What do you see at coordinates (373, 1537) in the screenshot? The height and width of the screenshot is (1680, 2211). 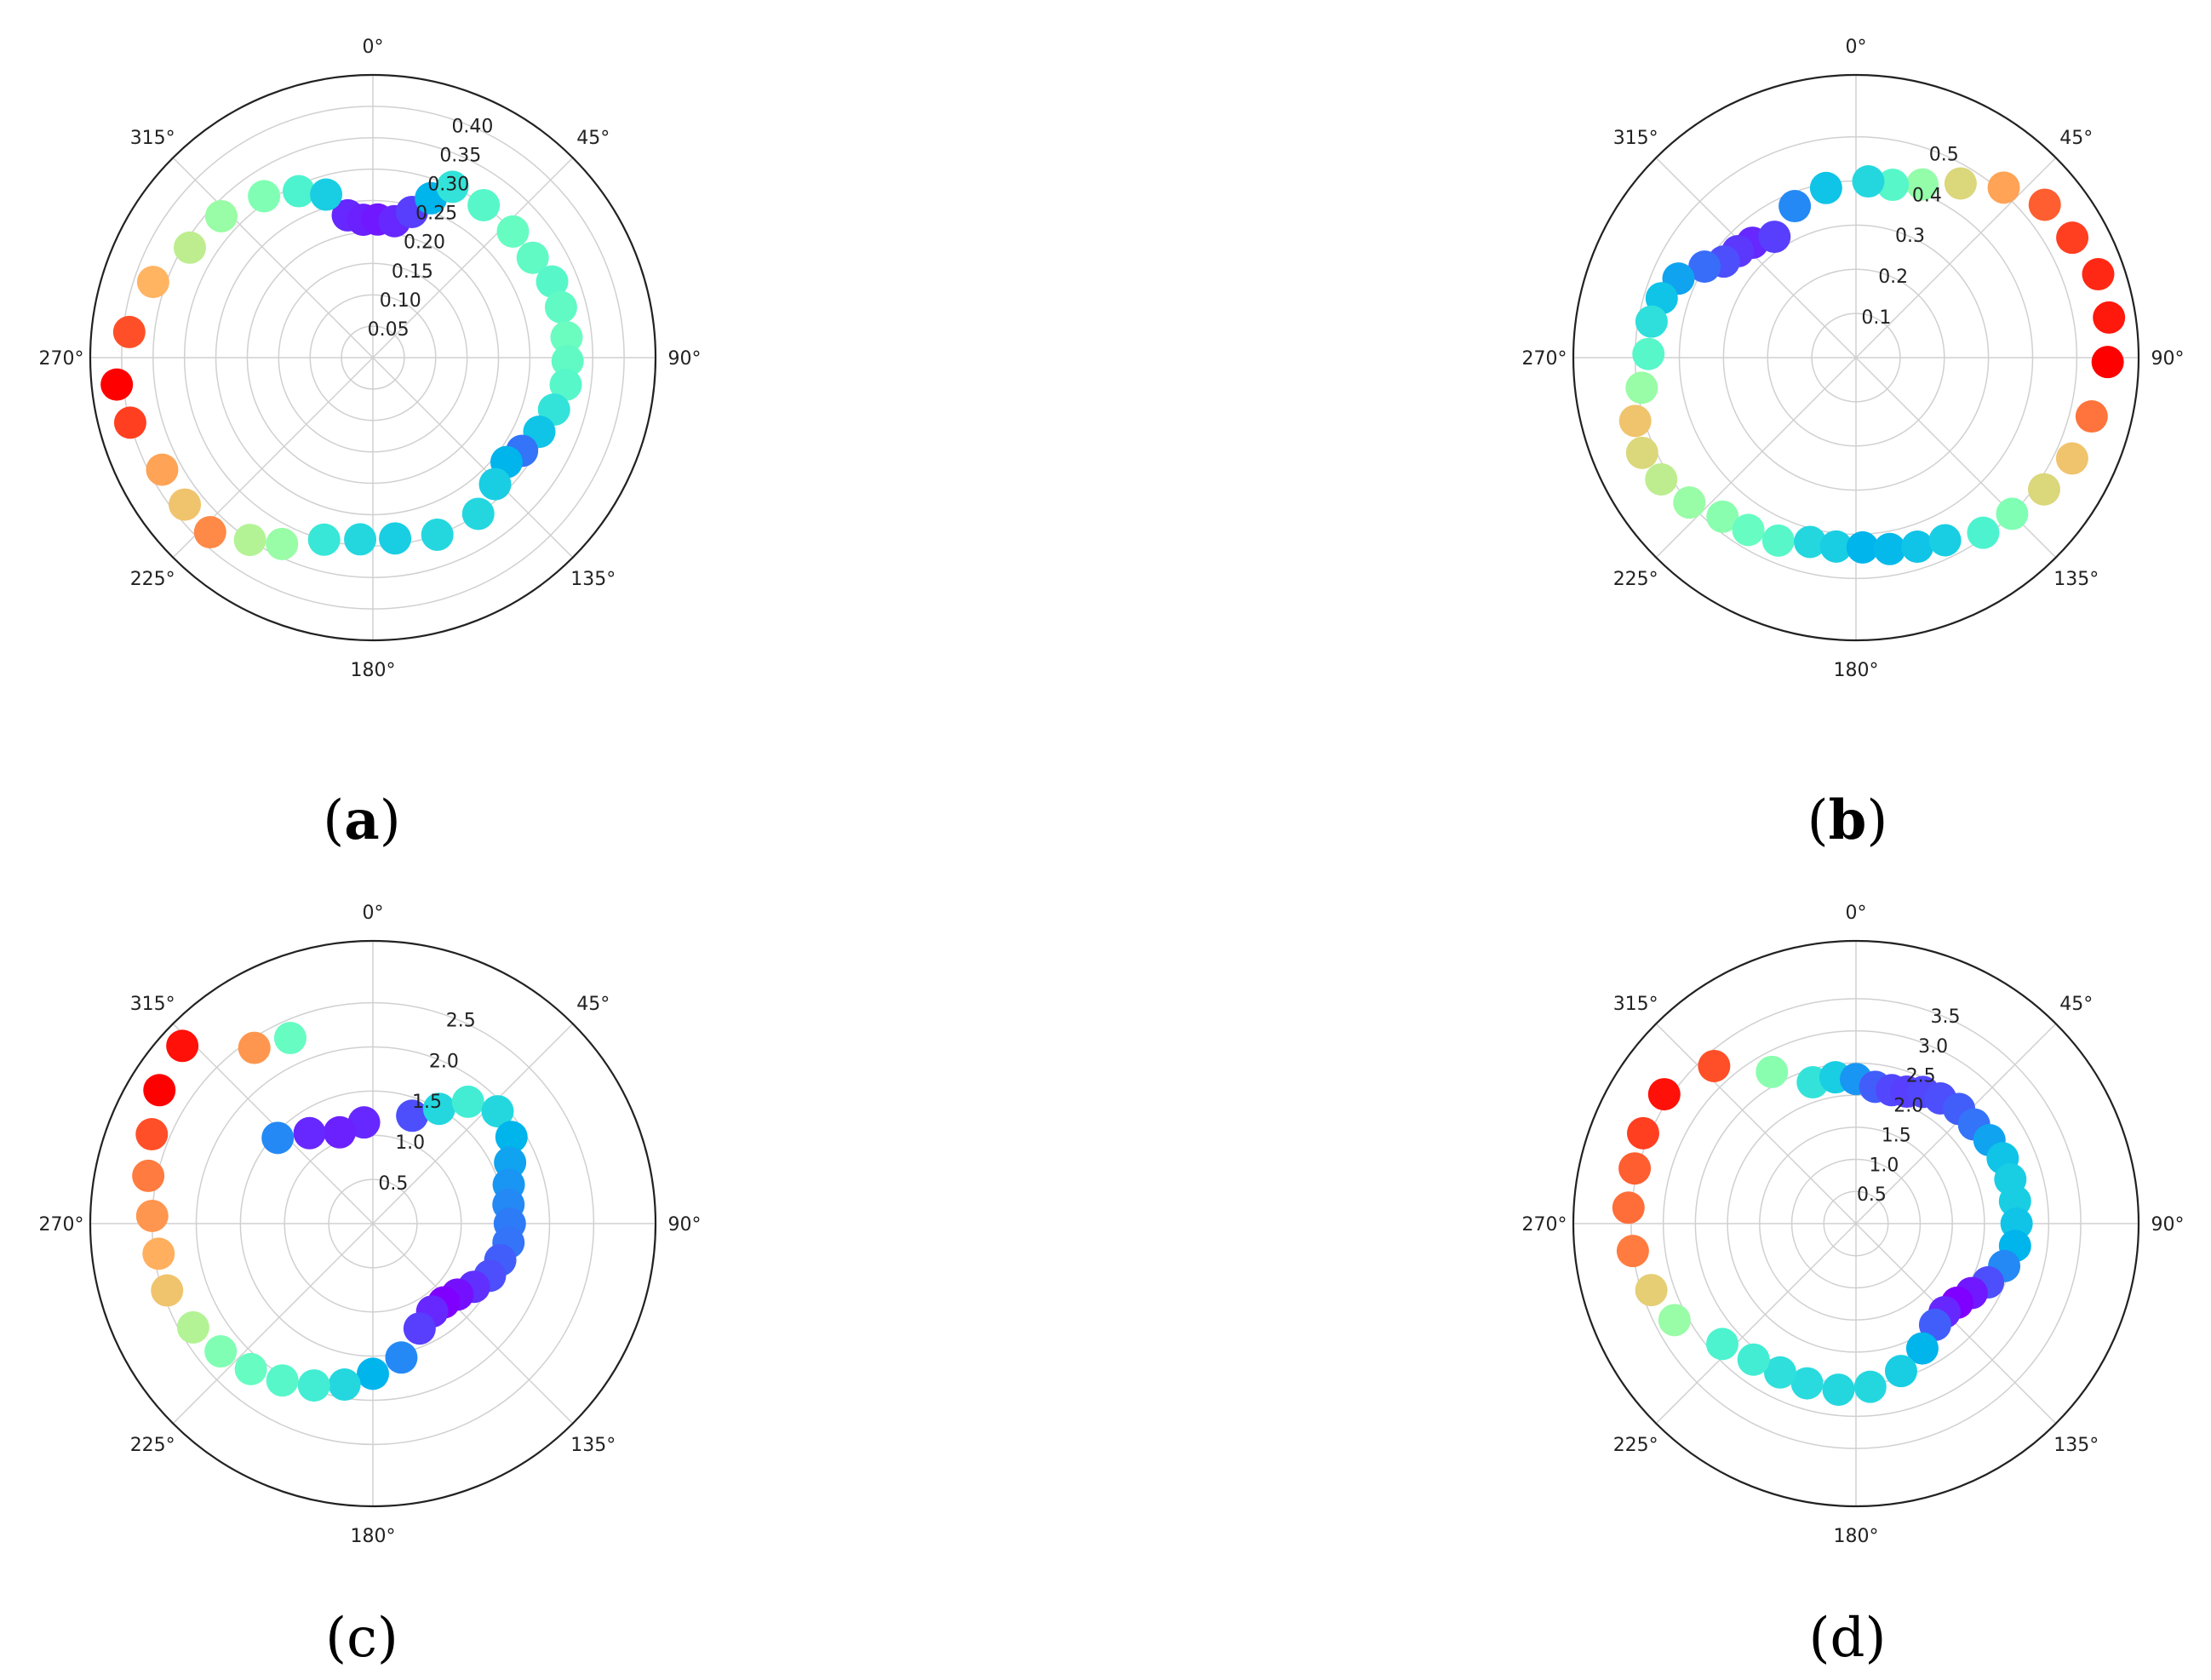 I see `theta-tick-label: 180°` at bounding box center [373, 1537].